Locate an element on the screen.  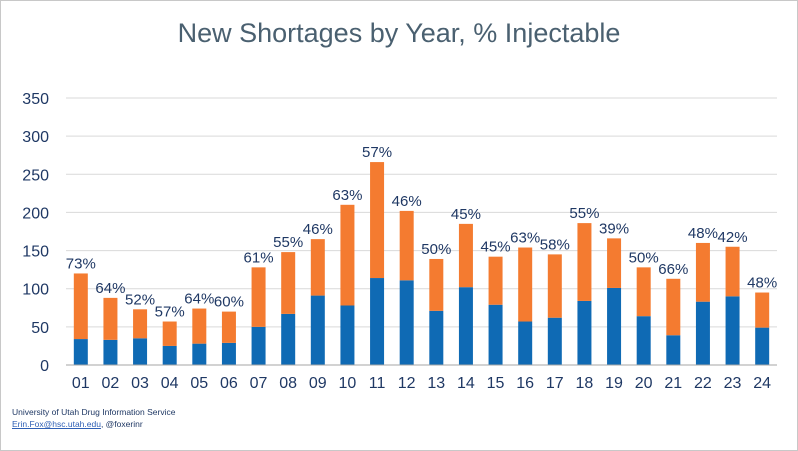
data-label: 50% is located at coordinates (436, 249).